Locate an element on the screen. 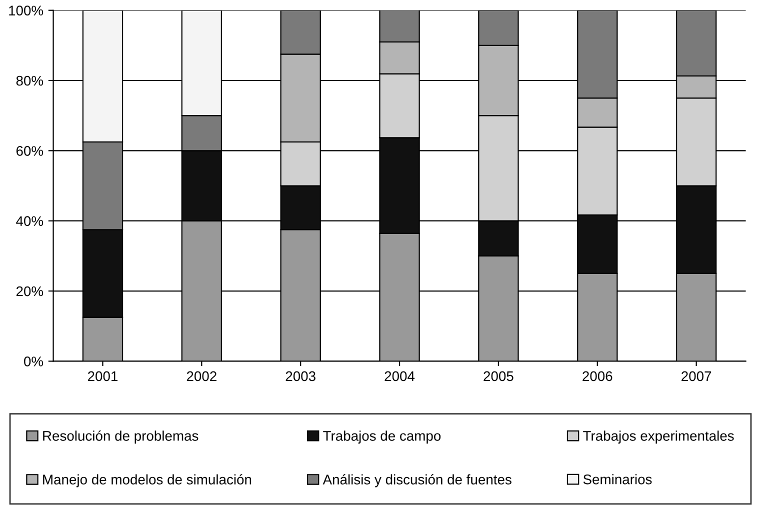  x-tick-label: 2004 is located at coordinates (399, 376).